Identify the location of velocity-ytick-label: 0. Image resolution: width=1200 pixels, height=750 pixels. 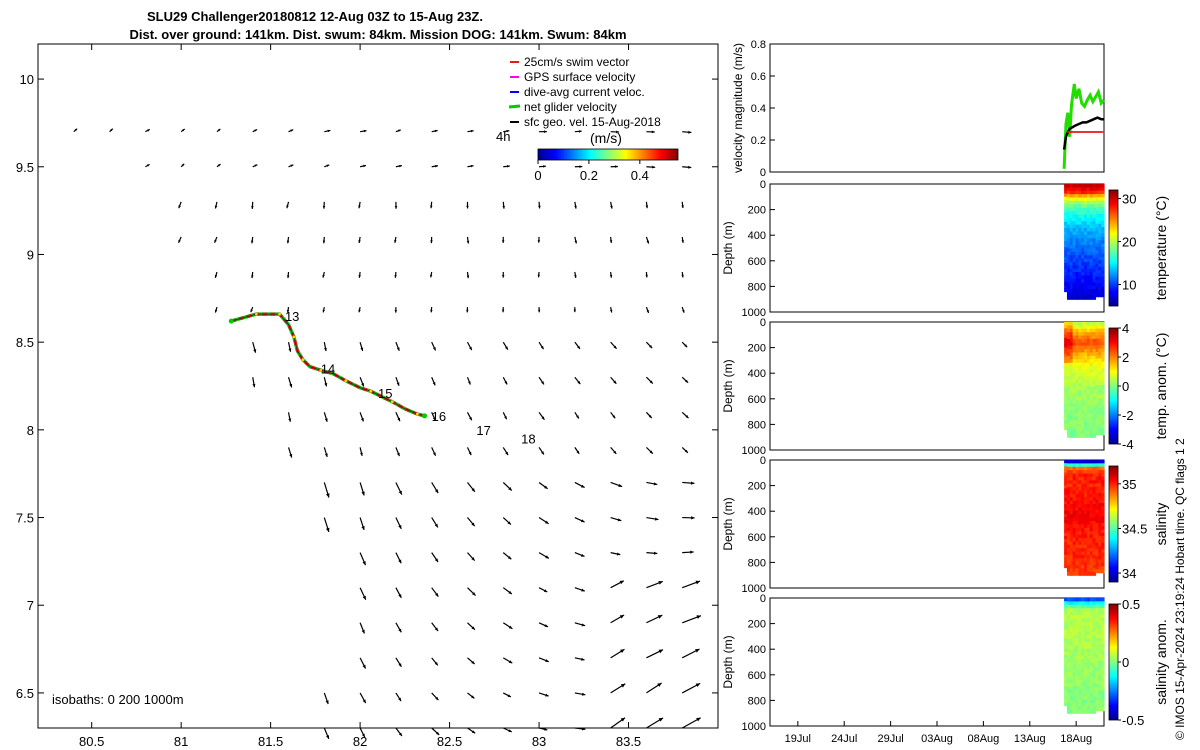
(763, 173).